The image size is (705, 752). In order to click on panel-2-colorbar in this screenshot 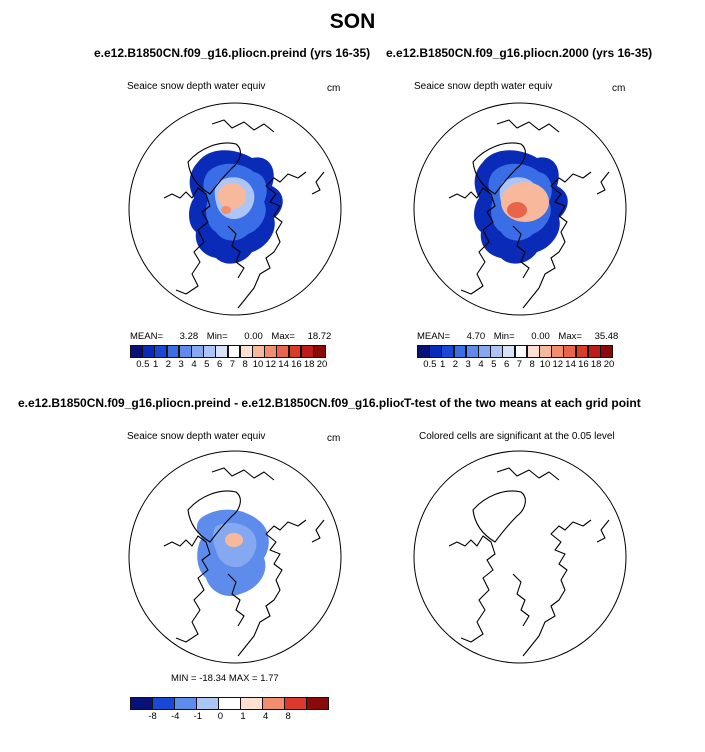, I will do `click(515, 351)`.